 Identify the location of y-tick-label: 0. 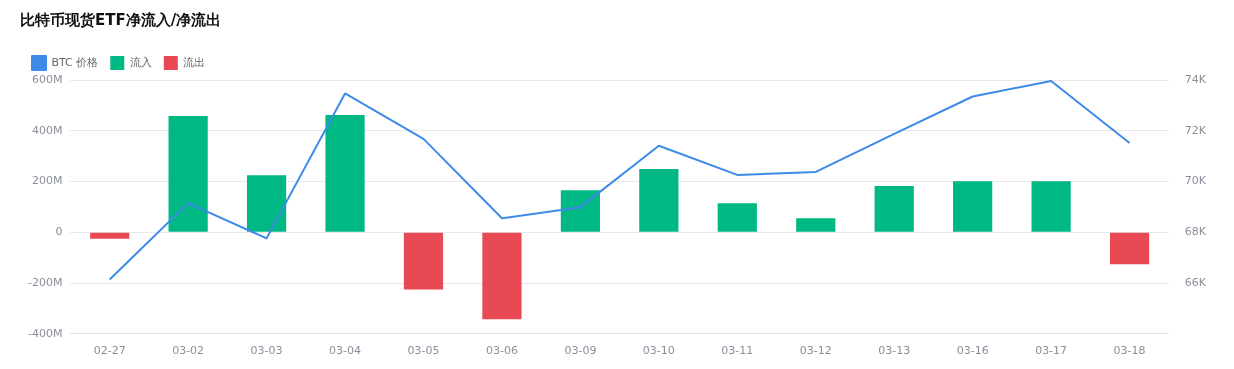
(59, 232).